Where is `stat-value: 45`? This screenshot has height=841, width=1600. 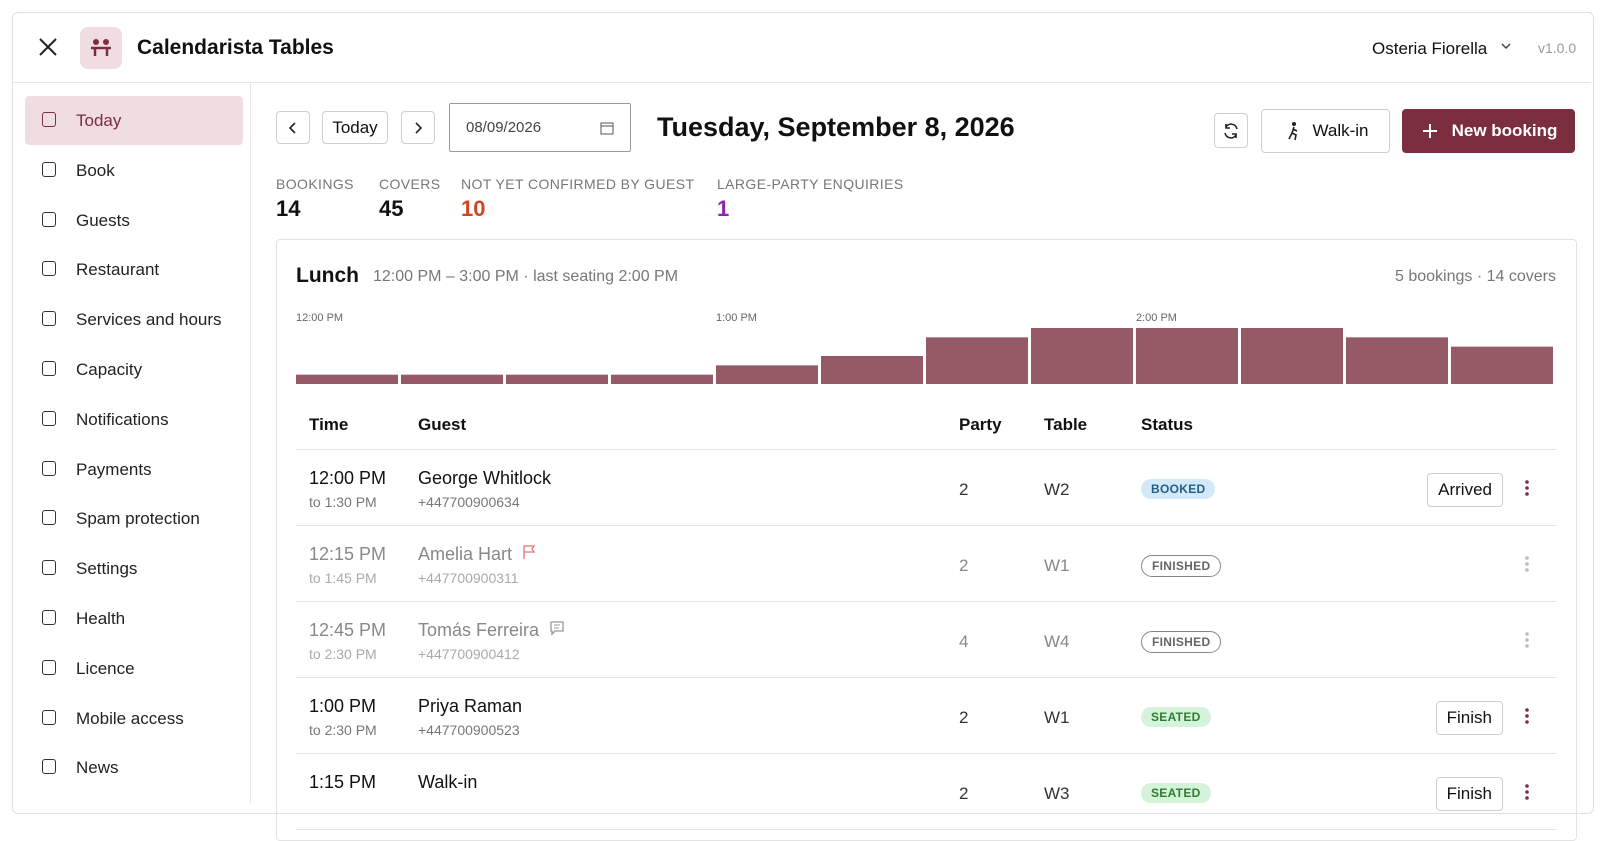
stat-value: 45 is located at coordinates (391, 208).